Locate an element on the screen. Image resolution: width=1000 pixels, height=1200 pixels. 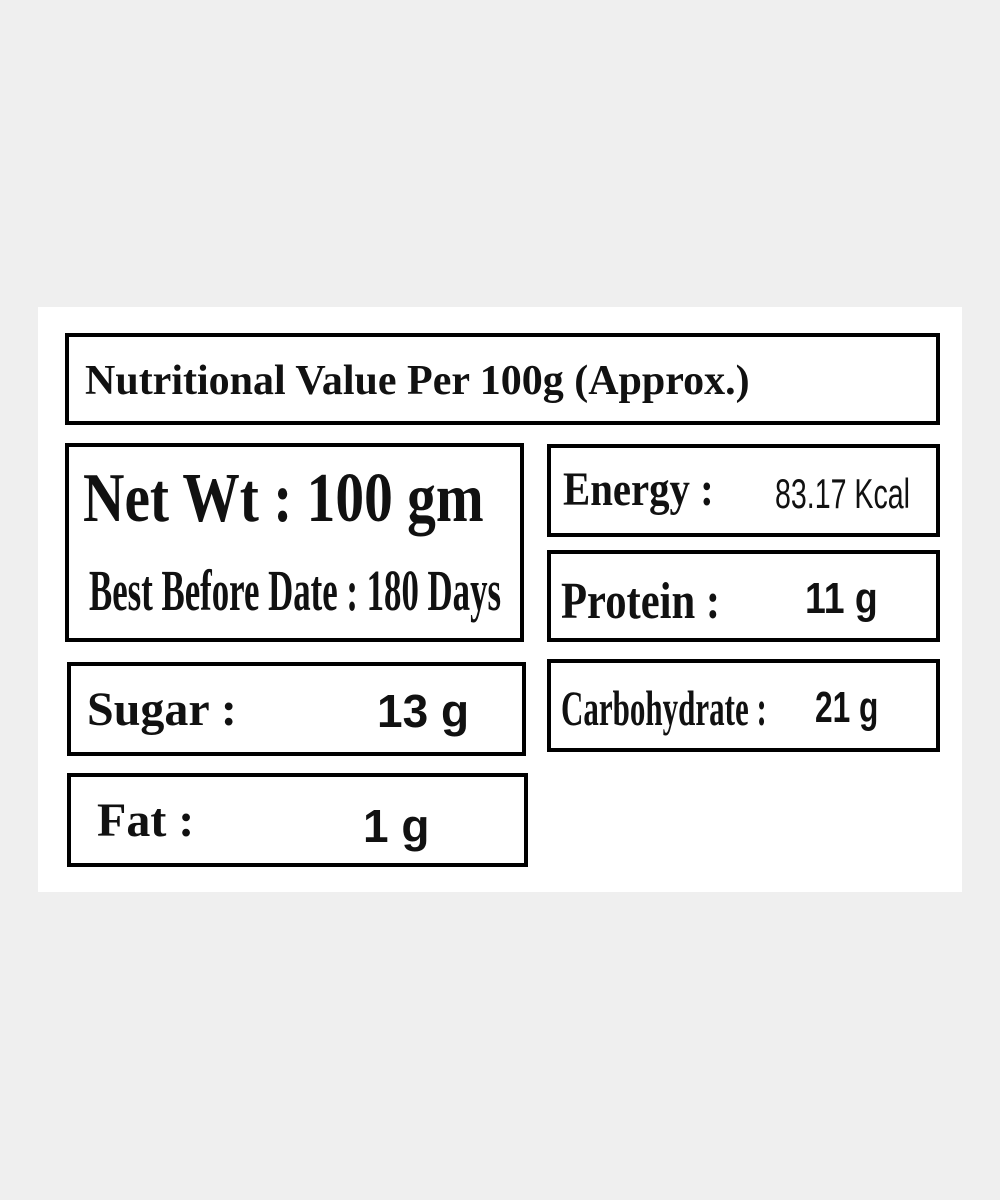
fat-box: Fat : 1 g is located at coordinates (297, 820).